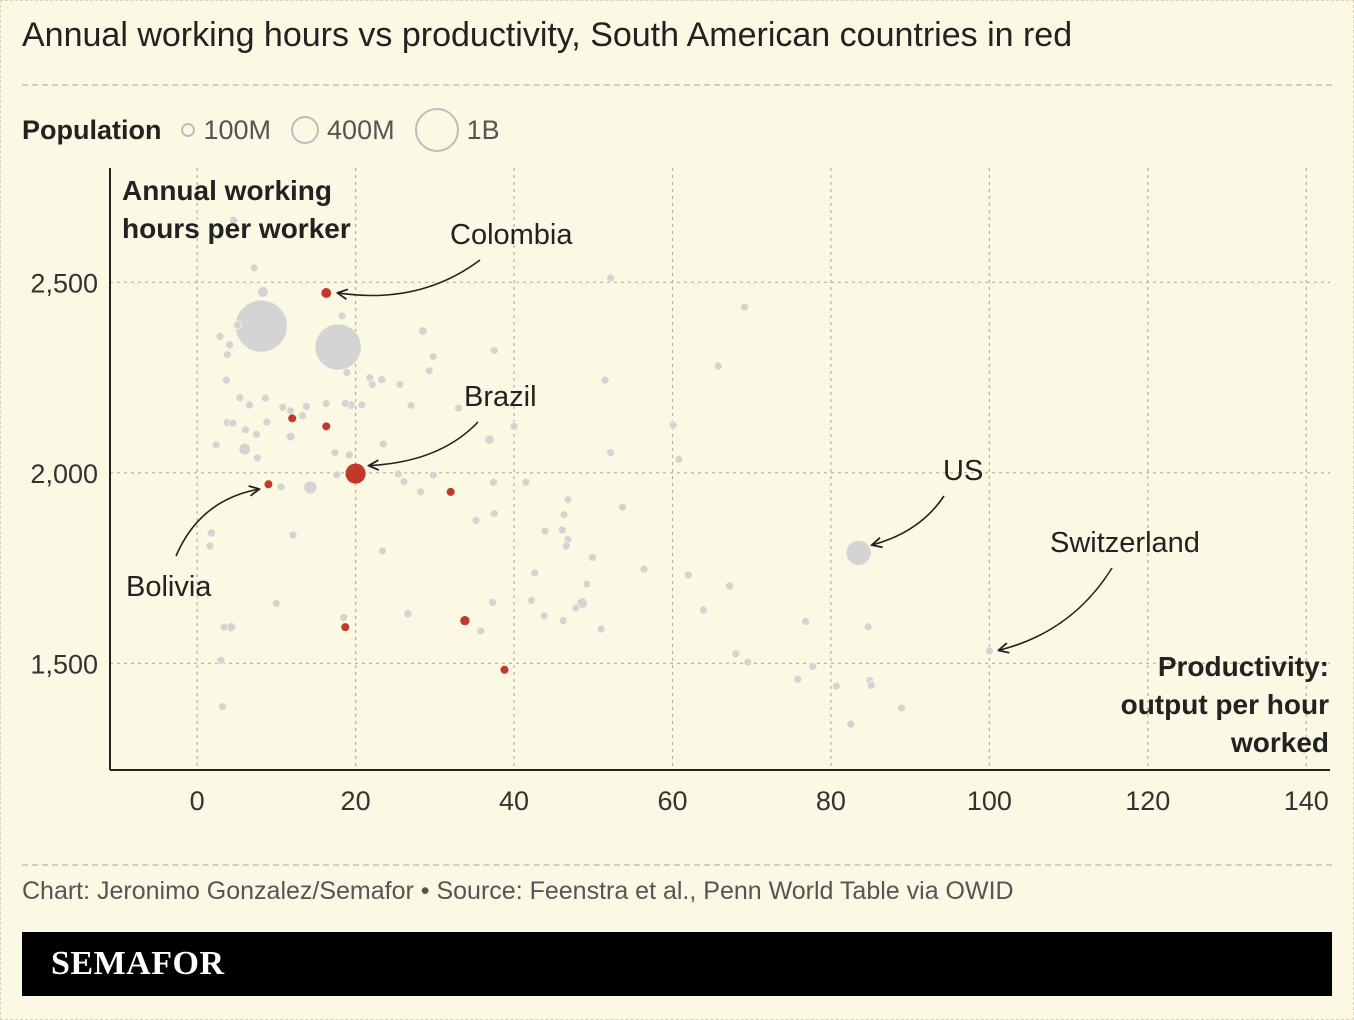 The width and height of the screenshot is (1354, 1020). What do you see at coordinates (64, 283) in the screenshot?
I see `y-tick-label: 2,500` at bounding box center [64, 283].